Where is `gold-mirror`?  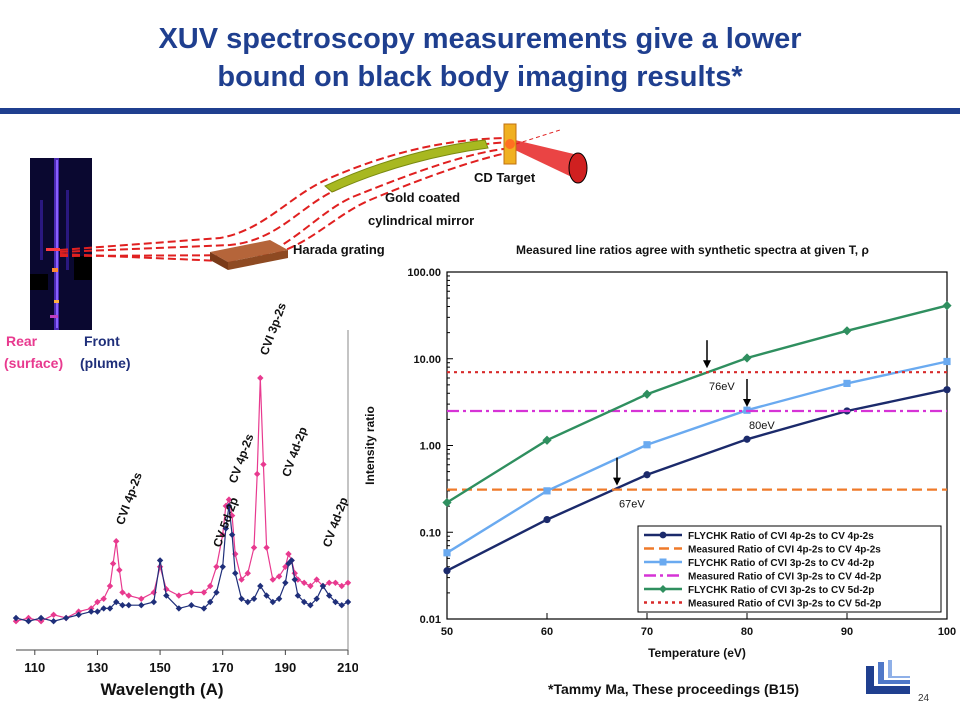 gold-mirror is located at coordinates (406, 166).